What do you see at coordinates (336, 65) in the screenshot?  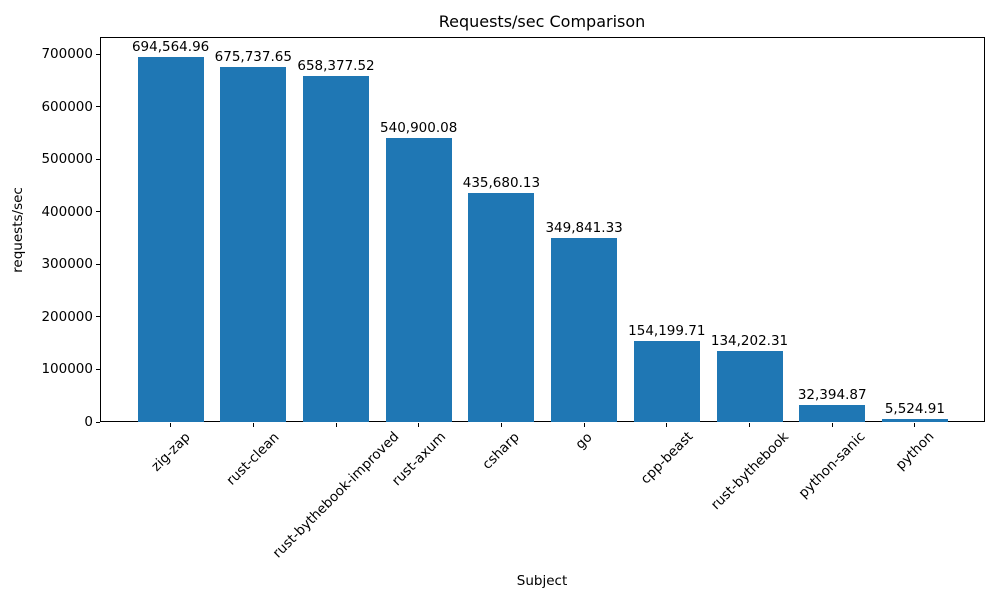 I see `bar-value-label: 658,377.52` at bounding box center [336, 65].